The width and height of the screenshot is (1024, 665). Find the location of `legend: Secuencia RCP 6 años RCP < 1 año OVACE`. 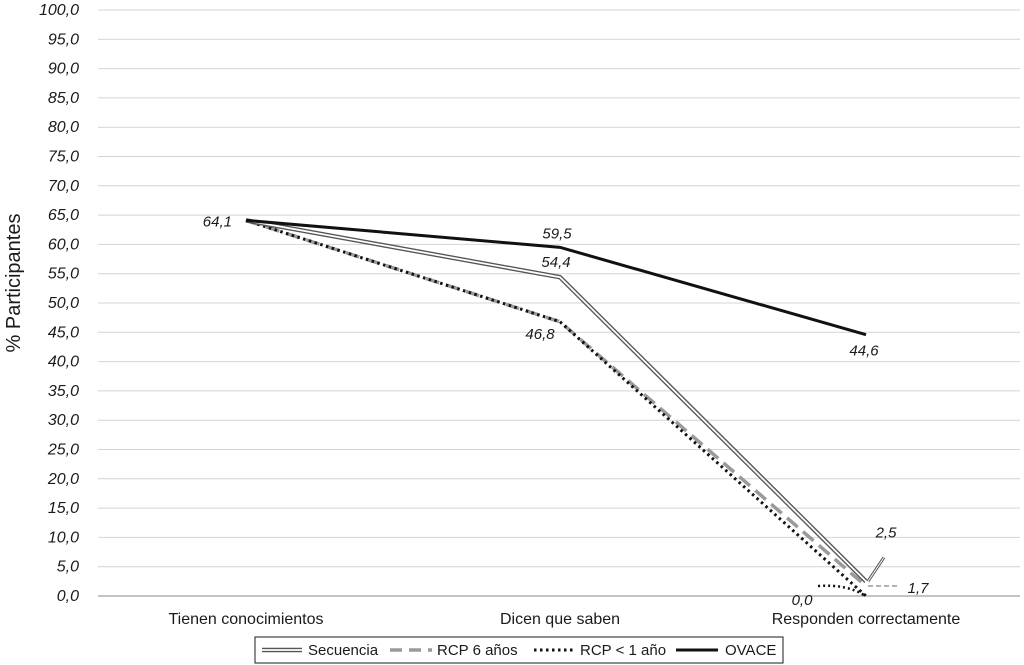

legend: Secuencia RCP 6 años RCP < 1 año OVACE is located at coordinates (519, 650).